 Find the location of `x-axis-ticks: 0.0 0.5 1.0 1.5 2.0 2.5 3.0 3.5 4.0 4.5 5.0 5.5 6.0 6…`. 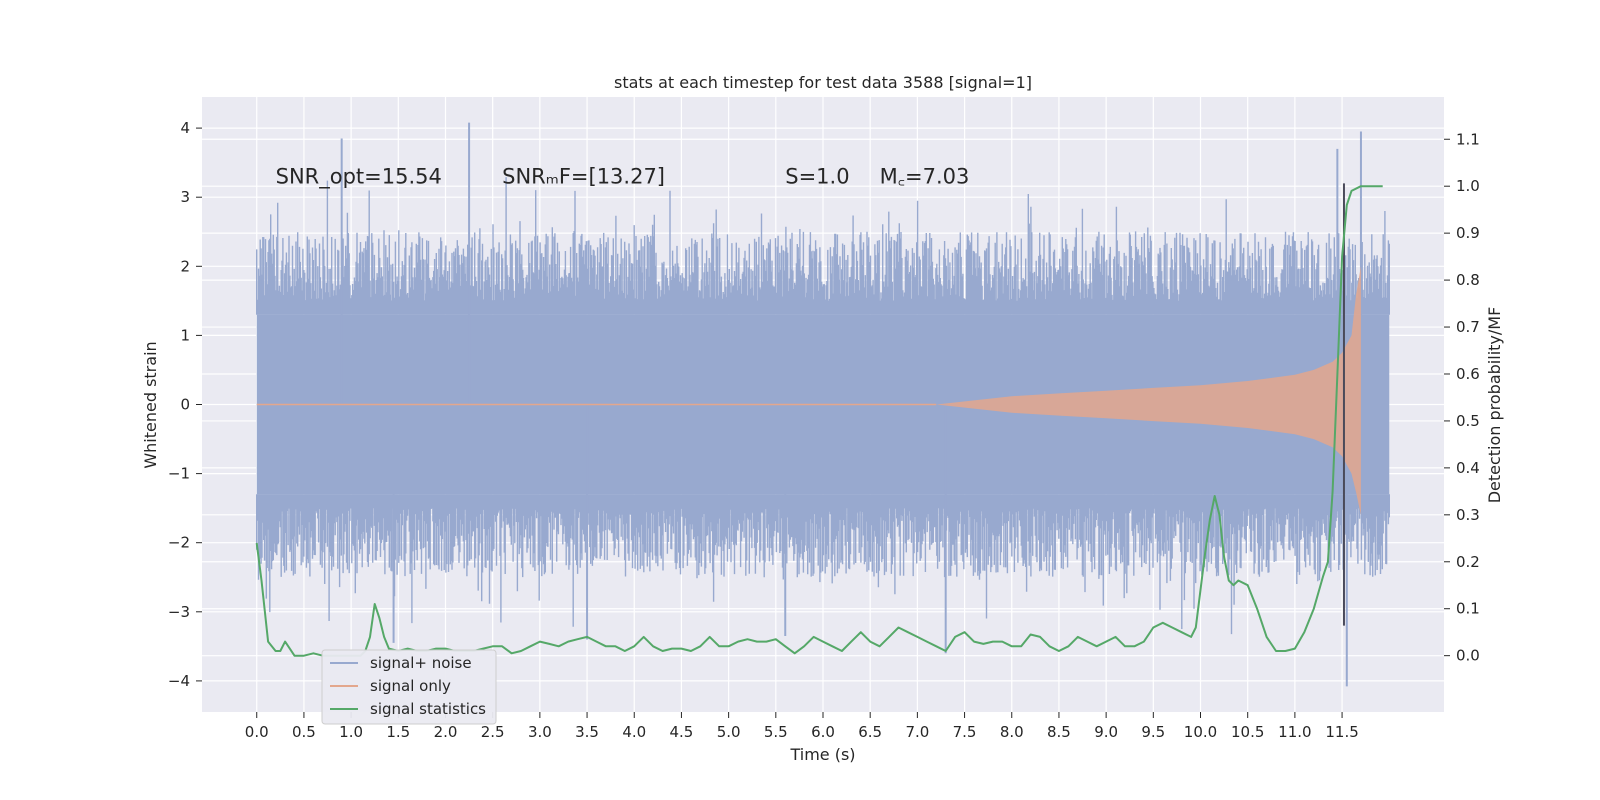

x-axis-ticks: 0.0 0.5 1.0 1.5 2.0 2.5 3.0 3.5 4.0 4.5 5.0 5.5 6.0 6… is located at coordinates (802, 726).